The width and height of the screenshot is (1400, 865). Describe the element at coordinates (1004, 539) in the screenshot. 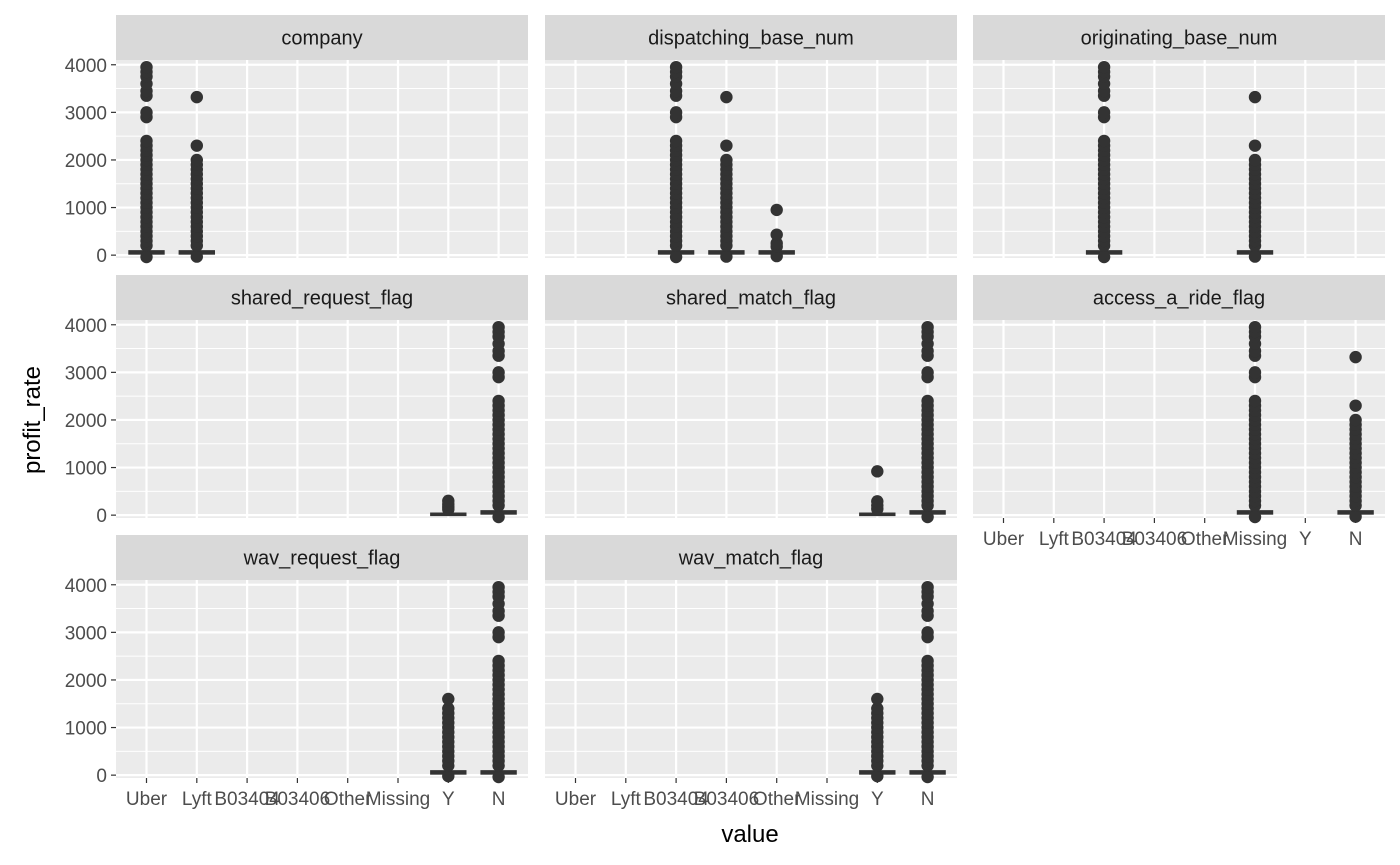

I see `x-tick-label: Uber` at that location.